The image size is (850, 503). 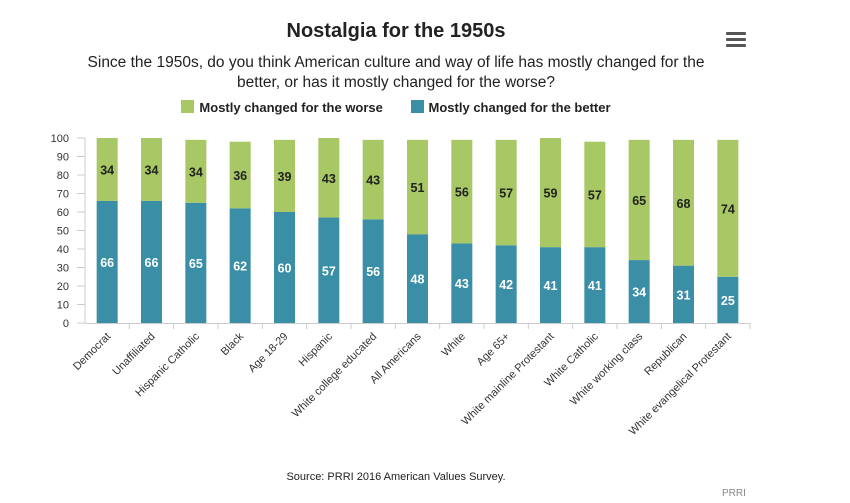 What do you see at coordinates (63, 250) in the screenshot?
I see `y-tick-label: 40` at bounding box center [63, 250].